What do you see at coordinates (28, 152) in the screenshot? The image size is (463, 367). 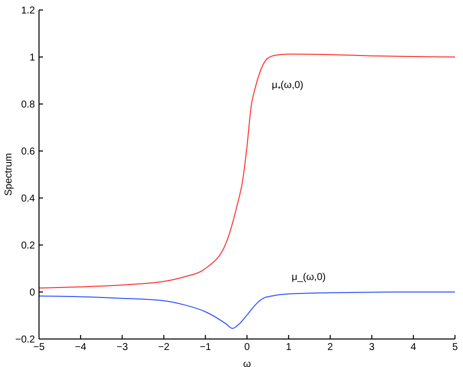 I see `y-tick-label: 0.6` at bounding box center [28, 152].